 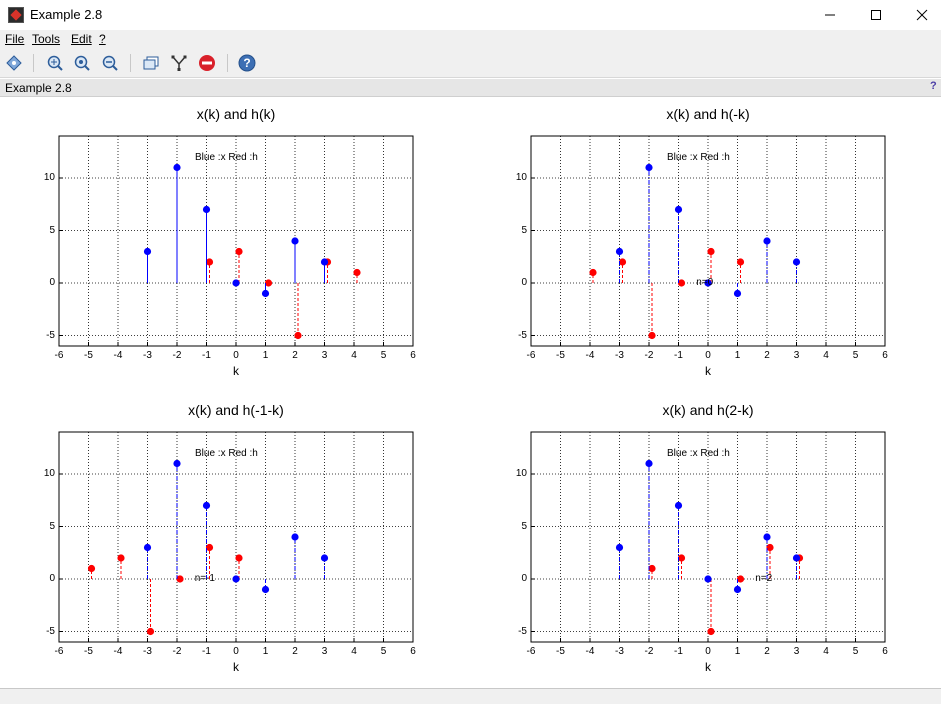 I want to click on zoom-out-icon, so click(x=110, y=63).